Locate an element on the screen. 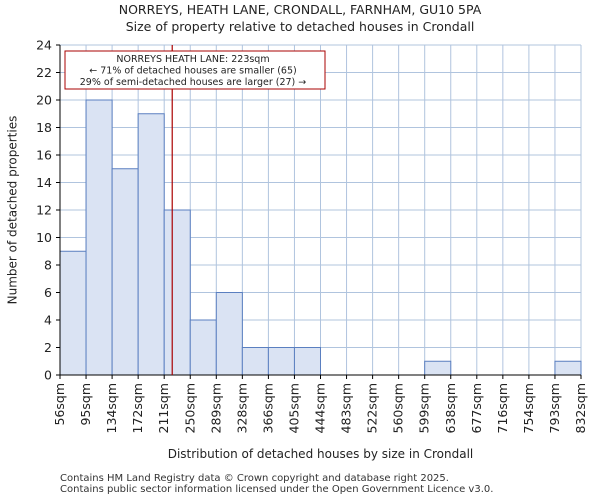 The height and width of the screenshot is (500, 600). x-tick-label: 172sqm is located at coordinates (137, 408).